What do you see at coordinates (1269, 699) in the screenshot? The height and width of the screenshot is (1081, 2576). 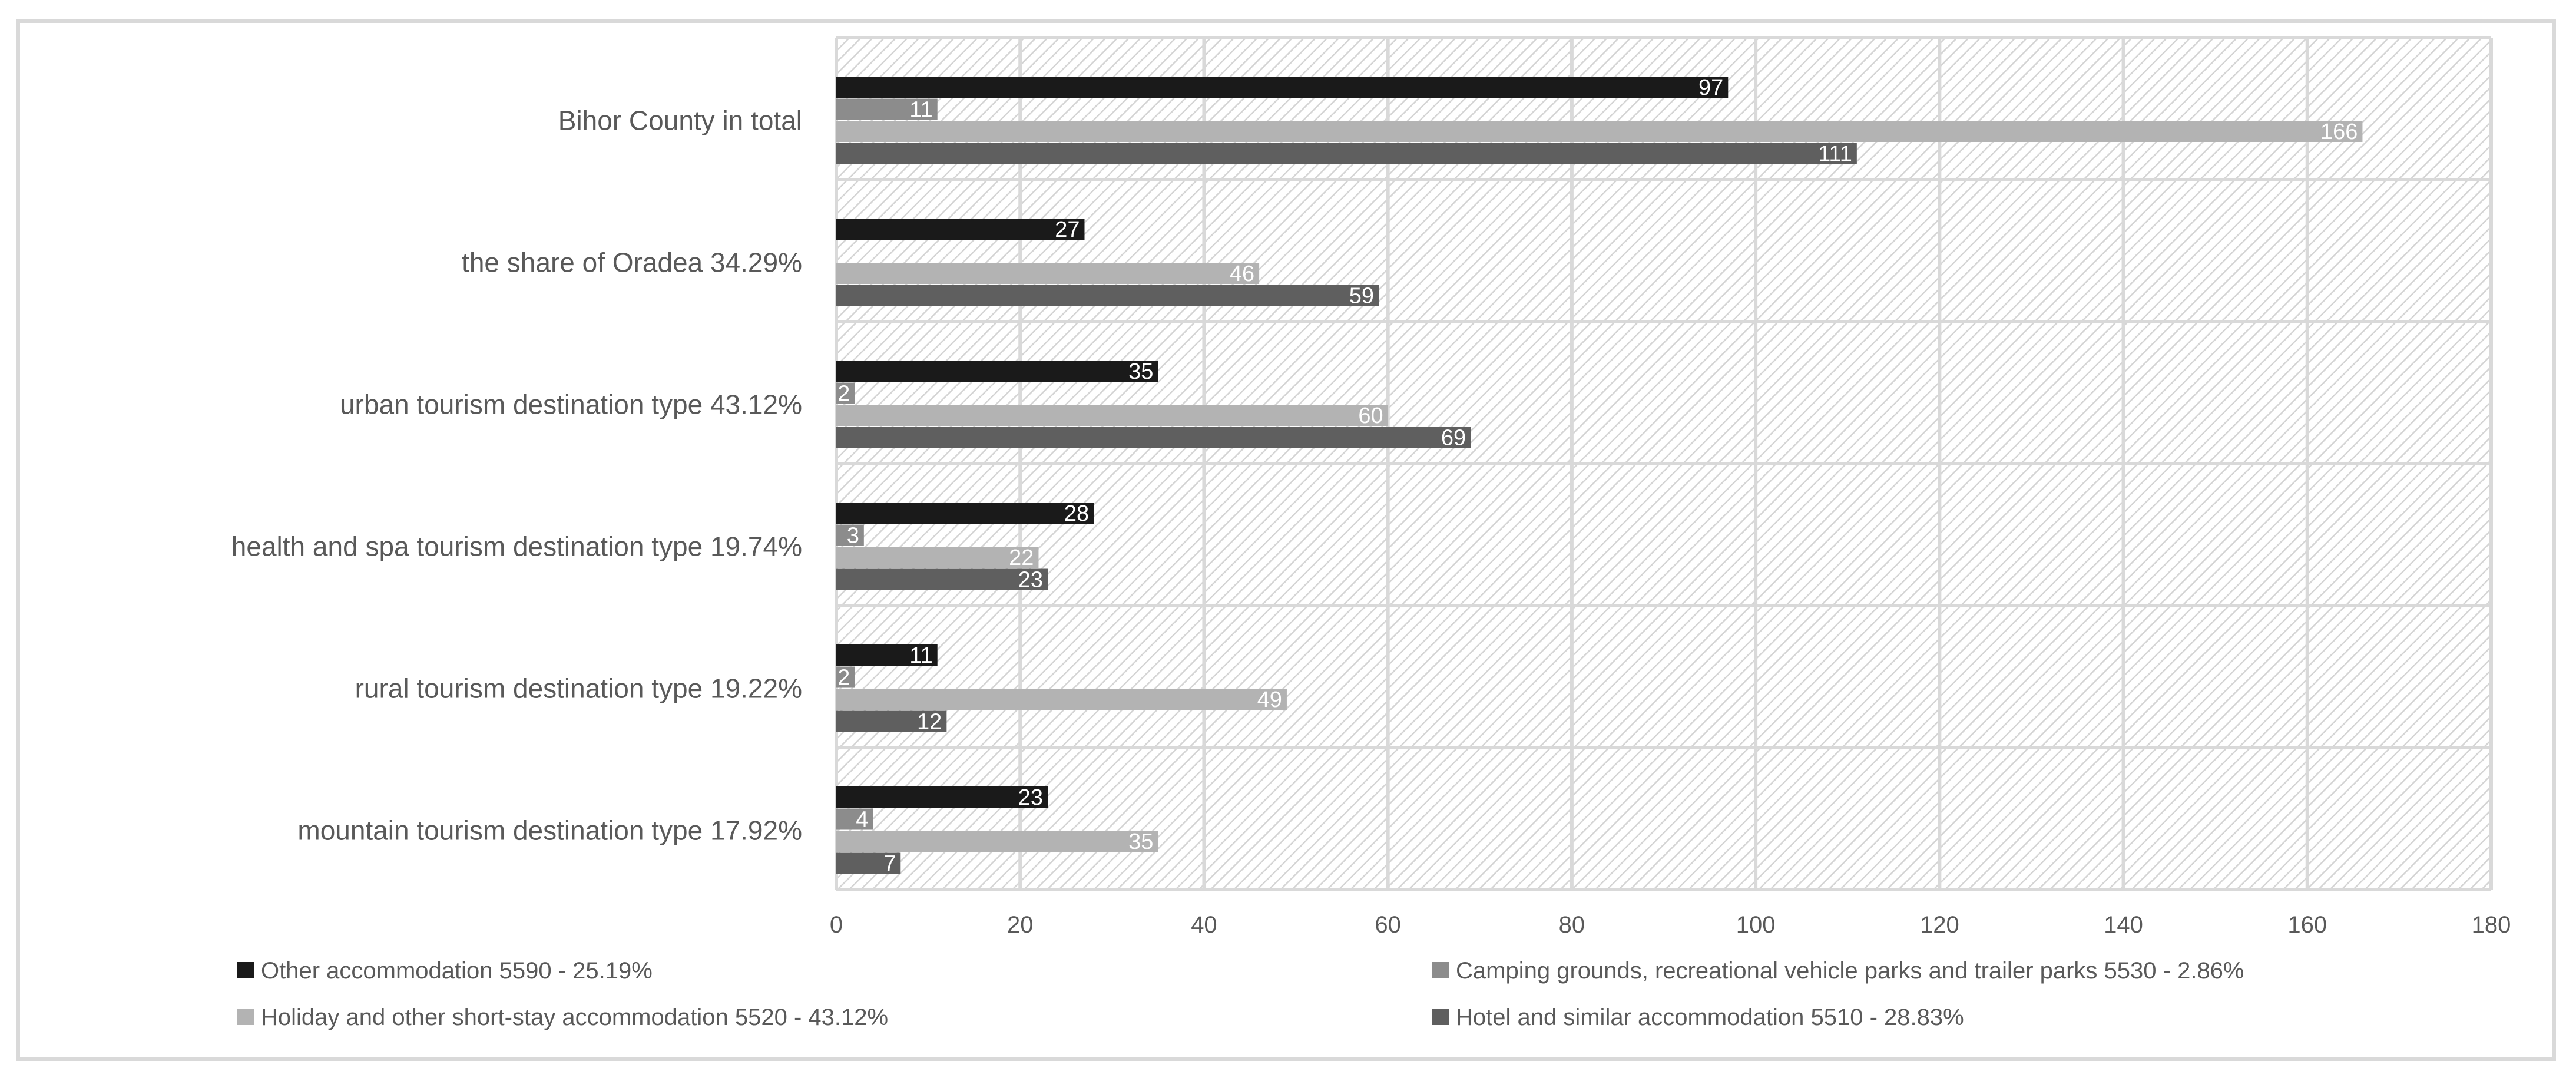 I see `data-label: 49` at bounding box center [1269, 699].